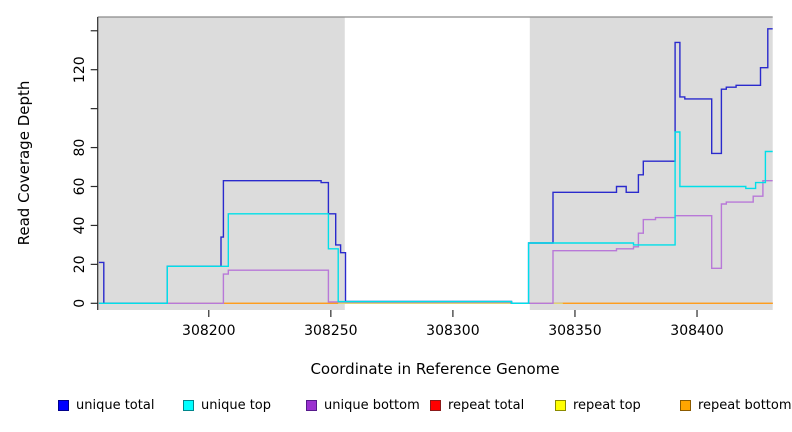 This screenshot has height=432, width=792. I want to click on legend-label: unique bottom, so click(372, 405).